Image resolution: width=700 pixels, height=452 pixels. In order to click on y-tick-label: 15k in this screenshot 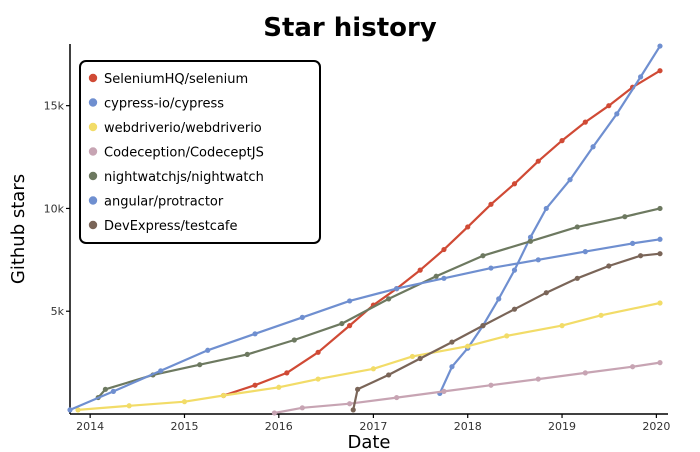, I will do `click(54, 106)`.